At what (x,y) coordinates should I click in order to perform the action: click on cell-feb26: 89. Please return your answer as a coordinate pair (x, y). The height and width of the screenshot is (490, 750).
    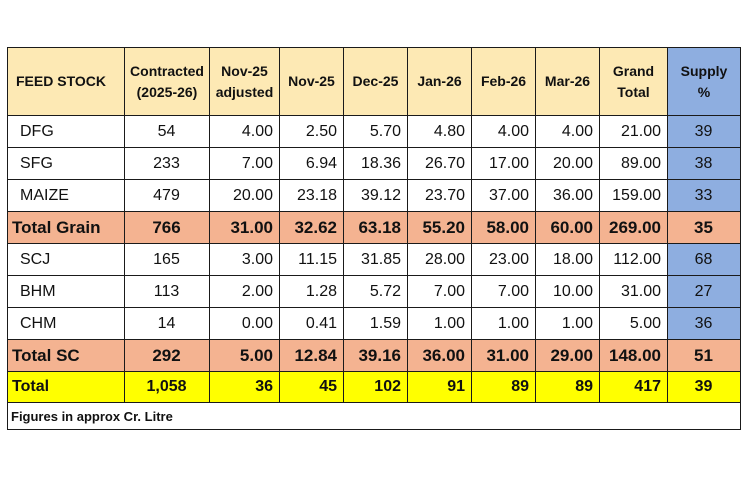
    Looking at the image, I should click on (503, 387).